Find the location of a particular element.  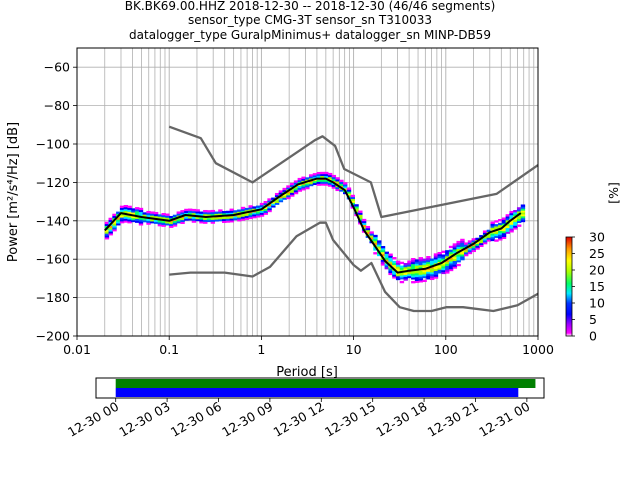

timeline-tick-label: 12-30 15 is located at coordinates (350, 419).